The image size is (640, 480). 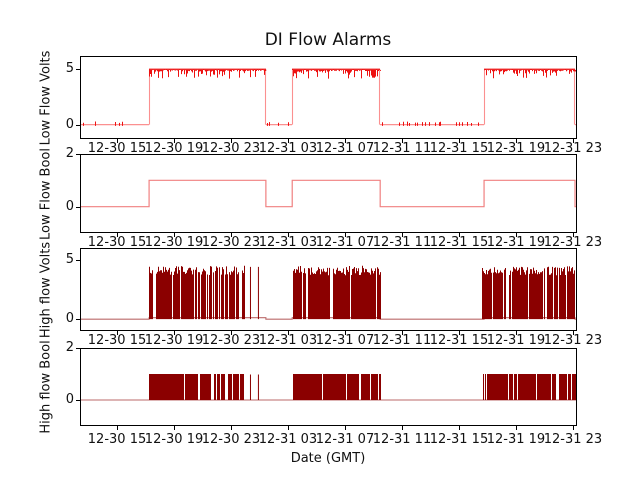 What do you see at coordinates (69, 399) in the screenshot?
I see `y-tick-label-high-flow-bool: 0` at bounding box center [69, 399].